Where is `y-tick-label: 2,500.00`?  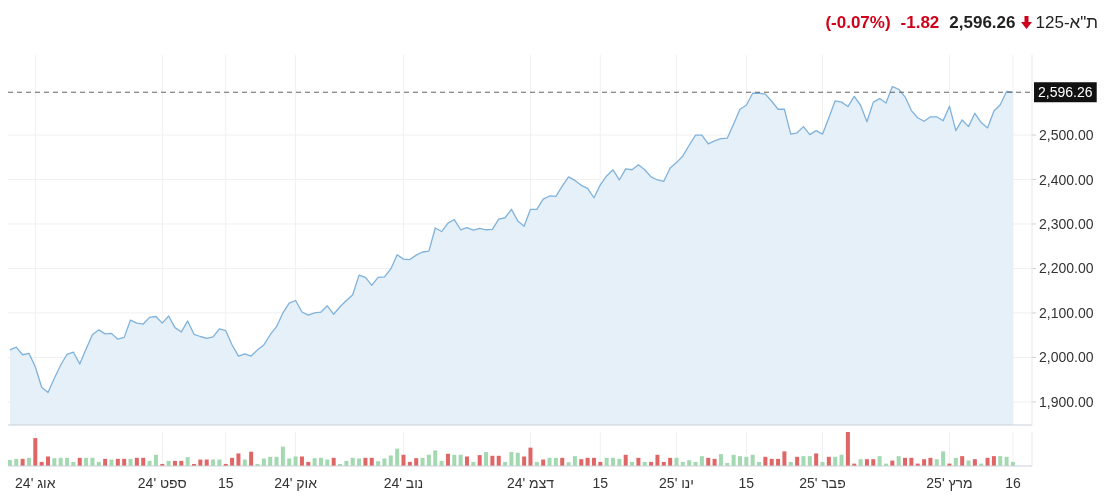
y-tick-label: 2,500.00 is located at coordinates (1066, 135).